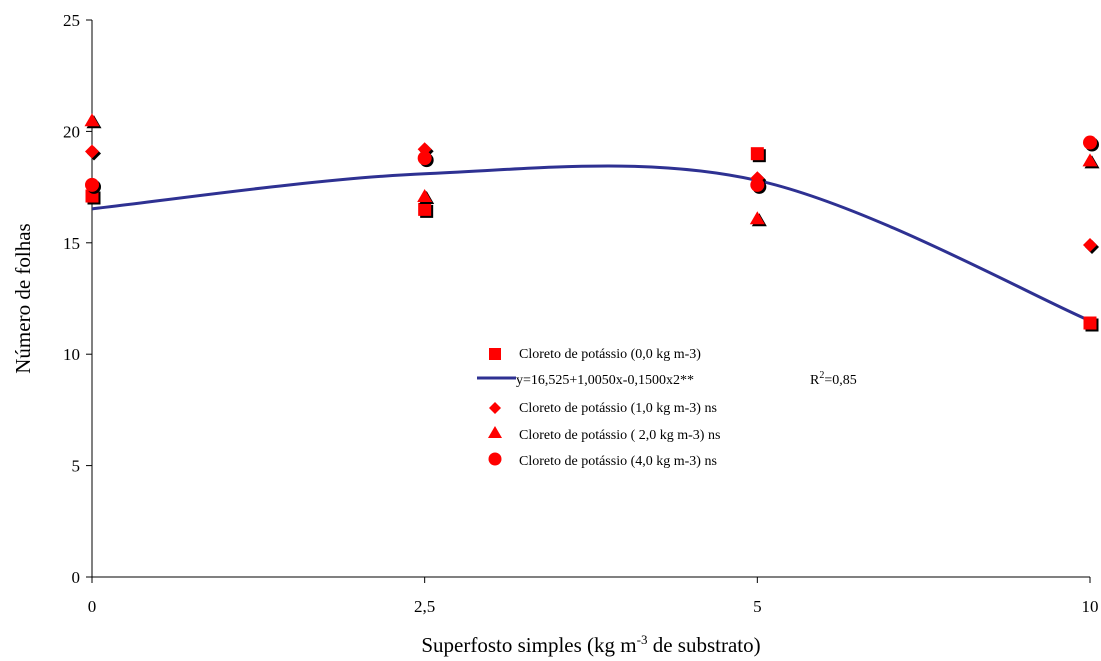  Describe the element at coordinates (840, 380) in the screenshot. I see `r2-label-end: =0,85` at that location.